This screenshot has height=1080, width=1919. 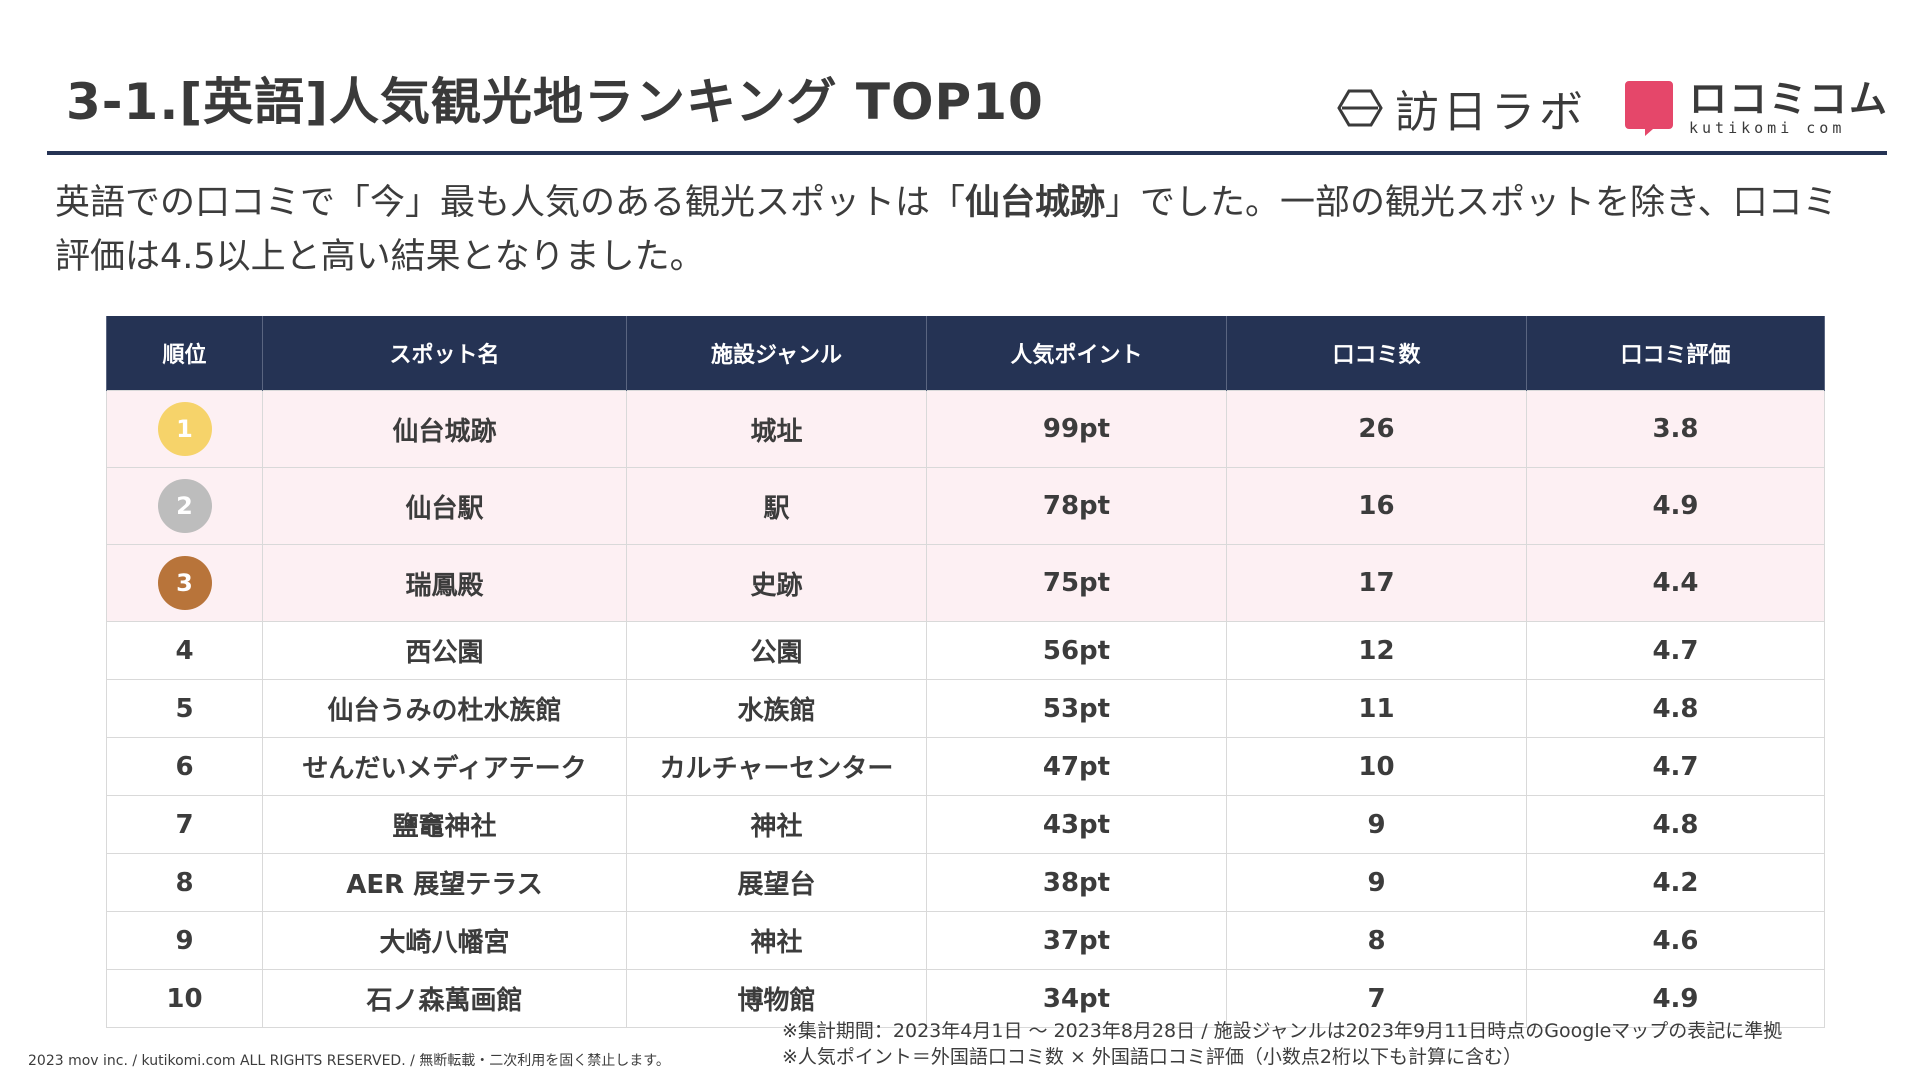 I want to click on kuchikomi-com-logo: ロコミコム kutikomi com, so click(x=1756, y=108).